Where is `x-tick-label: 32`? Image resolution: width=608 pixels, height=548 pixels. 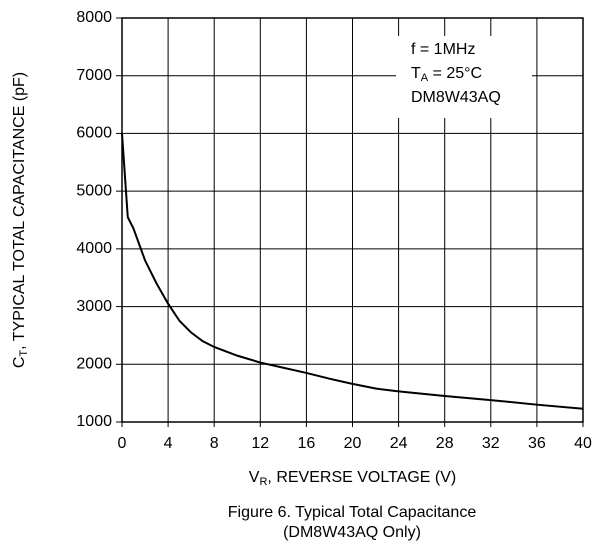
x-tick-label: 32 is located at coordinates (491, 443).